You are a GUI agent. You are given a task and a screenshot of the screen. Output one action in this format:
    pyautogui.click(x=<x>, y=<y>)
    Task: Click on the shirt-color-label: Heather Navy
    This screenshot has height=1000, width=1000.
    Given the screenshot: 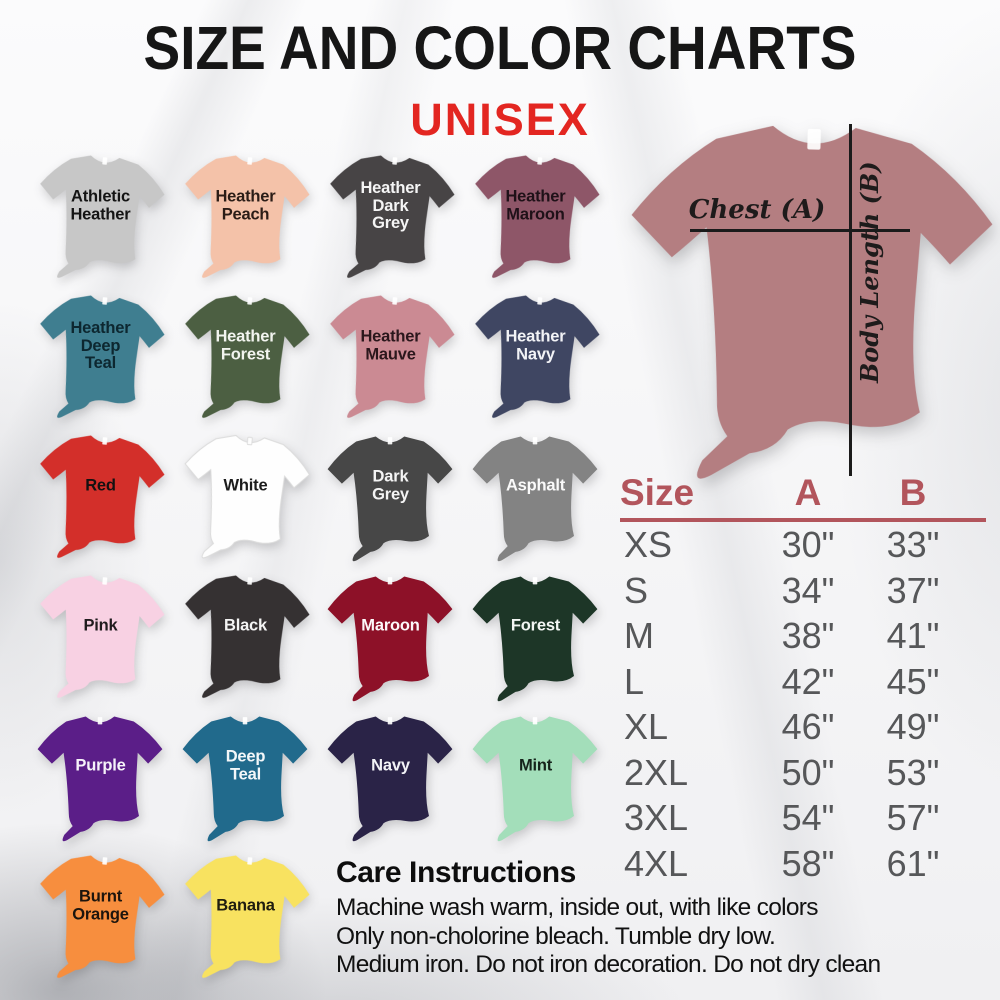 What is the action you would take?
    pyautogui.click(x=535, y=345)
    